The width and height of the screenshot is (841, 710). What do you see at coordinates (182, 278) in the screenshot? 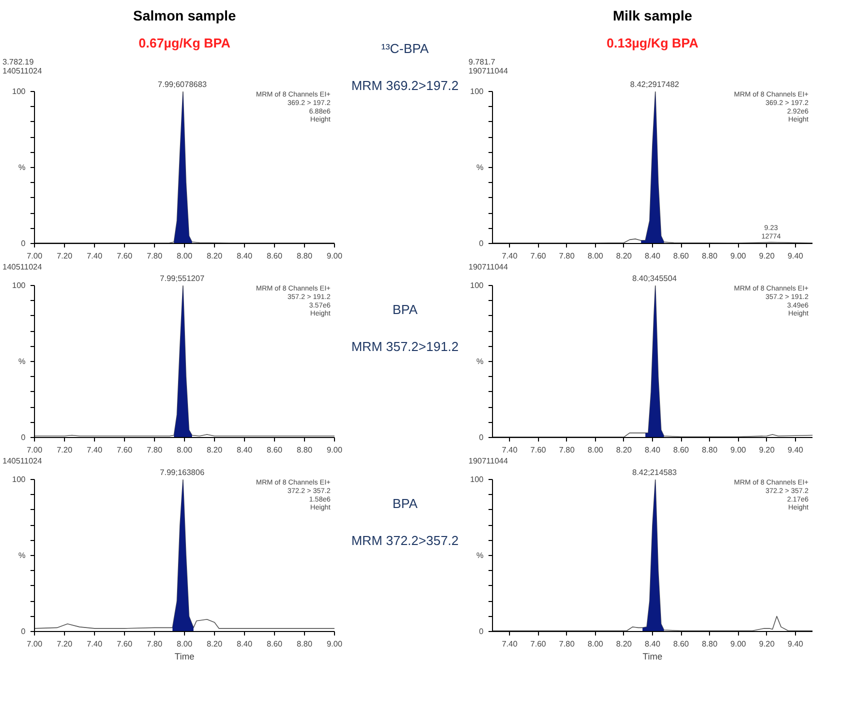
I see `annotation: 7.99;551207` at bounding box center [182, 278].